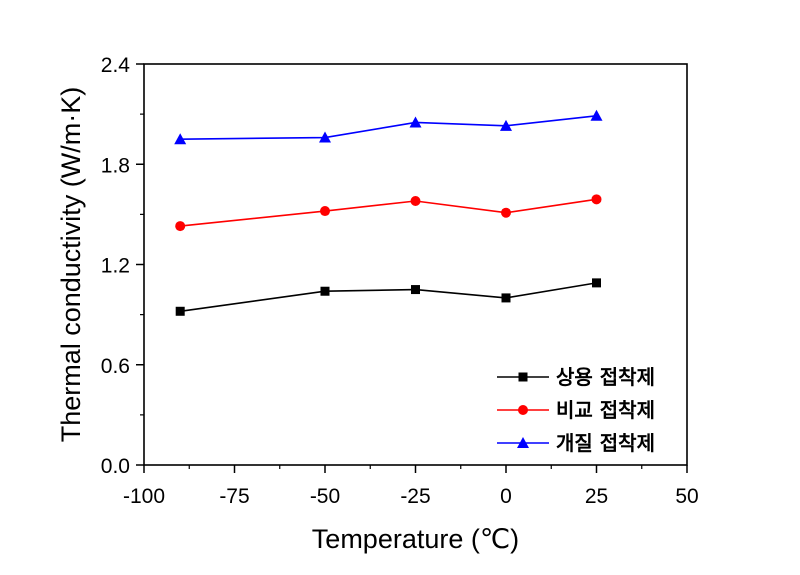 The width and height of the screenshot is (800, 575). What do you see at coordinates (115, 366) in the screenshot?
I see `y-tick-label: 0.6` at bounding box center [115, 366].